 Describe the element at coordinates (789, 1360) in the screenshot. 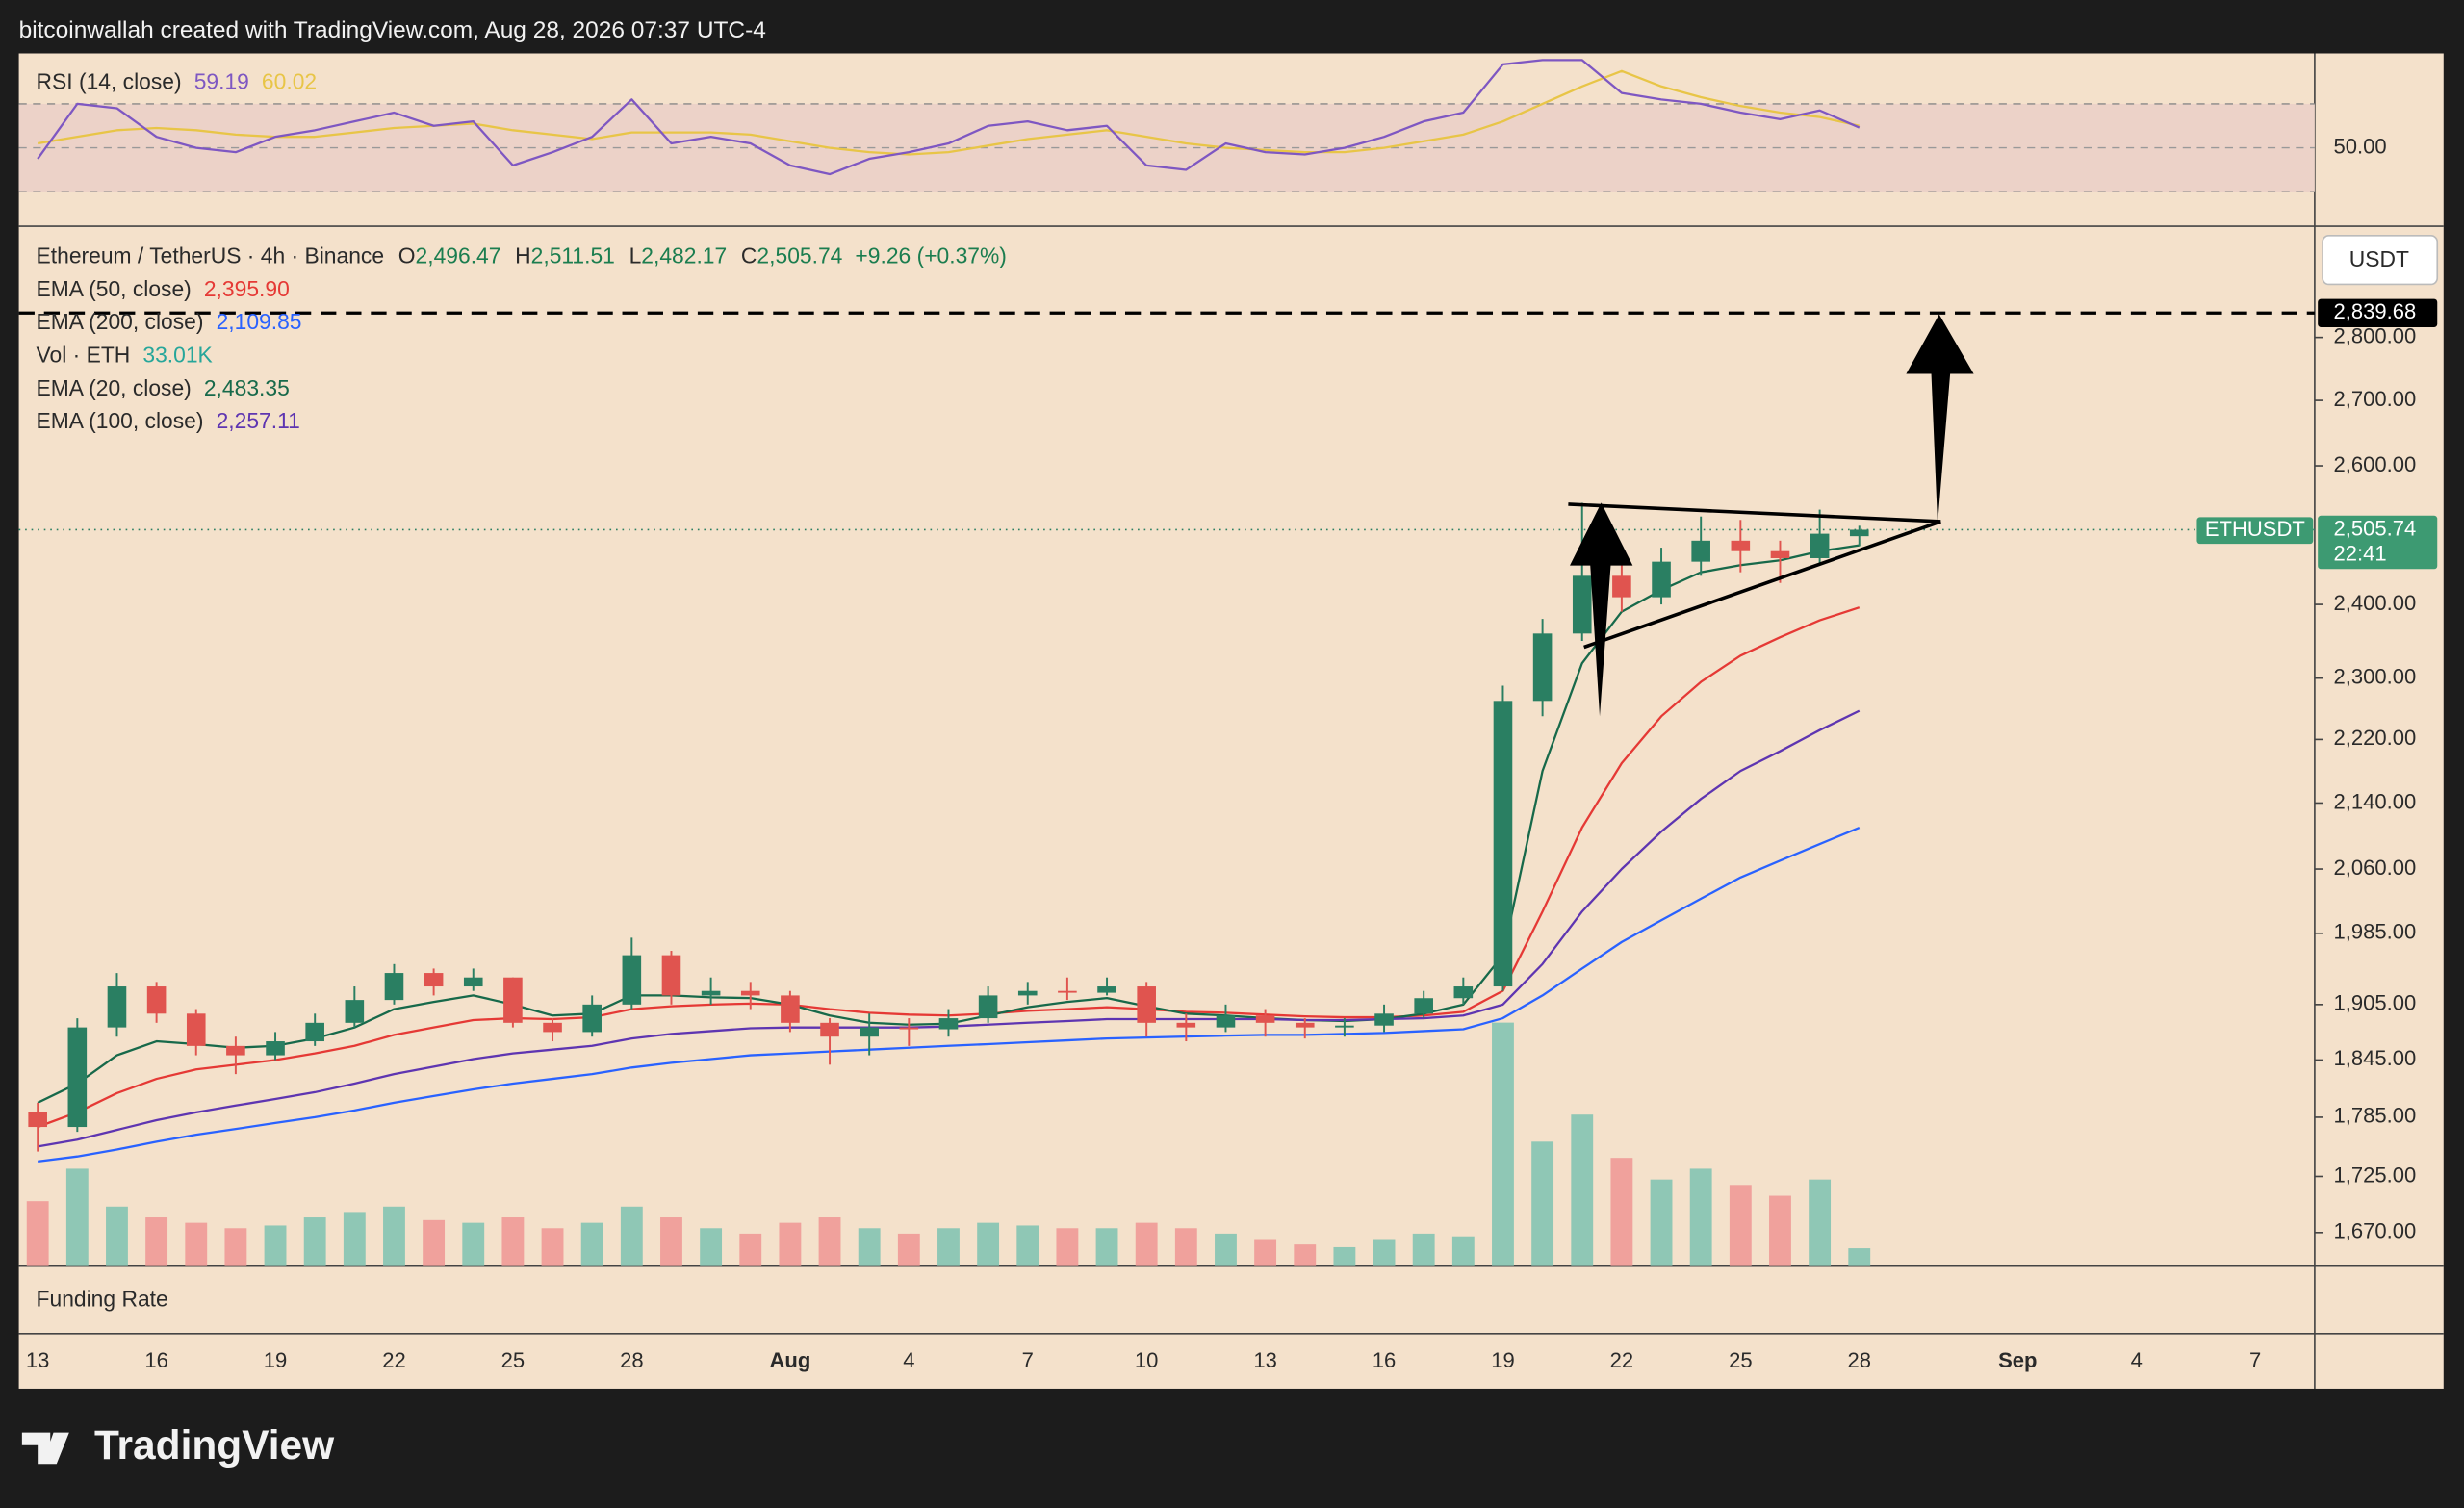

I see `x-tick-label: Aug` at that location.